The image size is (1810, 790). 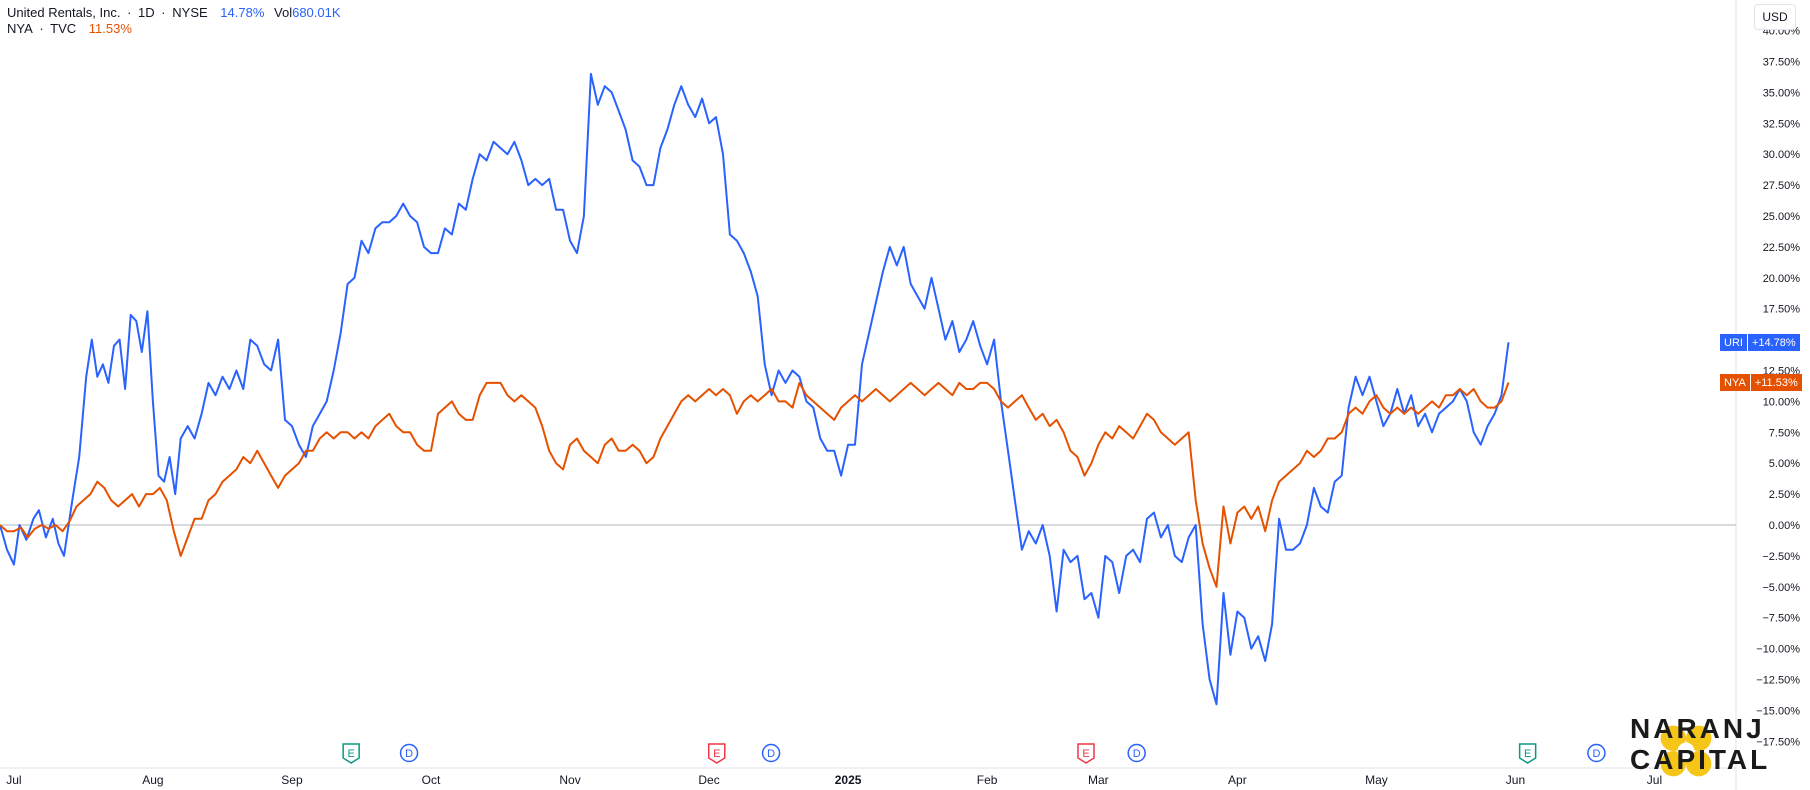 I want to click on y-tick-label: −2.50%, so click(x=1781, y=557).